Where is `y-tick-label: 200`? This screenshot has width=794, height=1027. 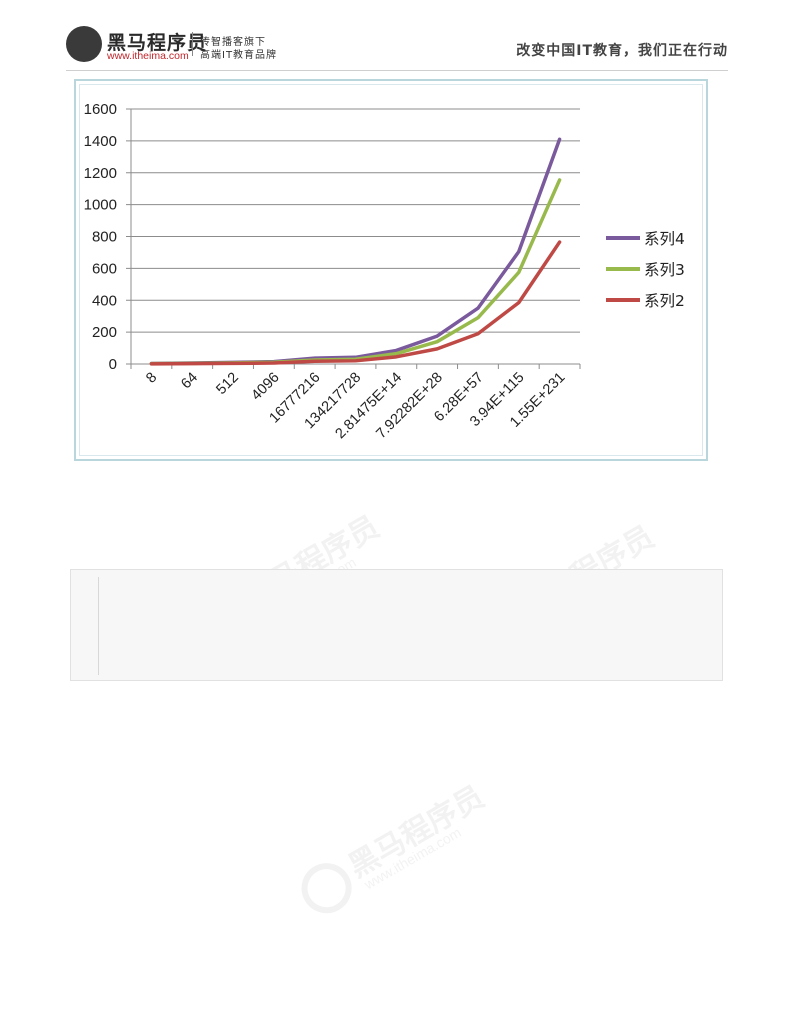
y-tick-label: 200 is located at coordinates (104, 332).